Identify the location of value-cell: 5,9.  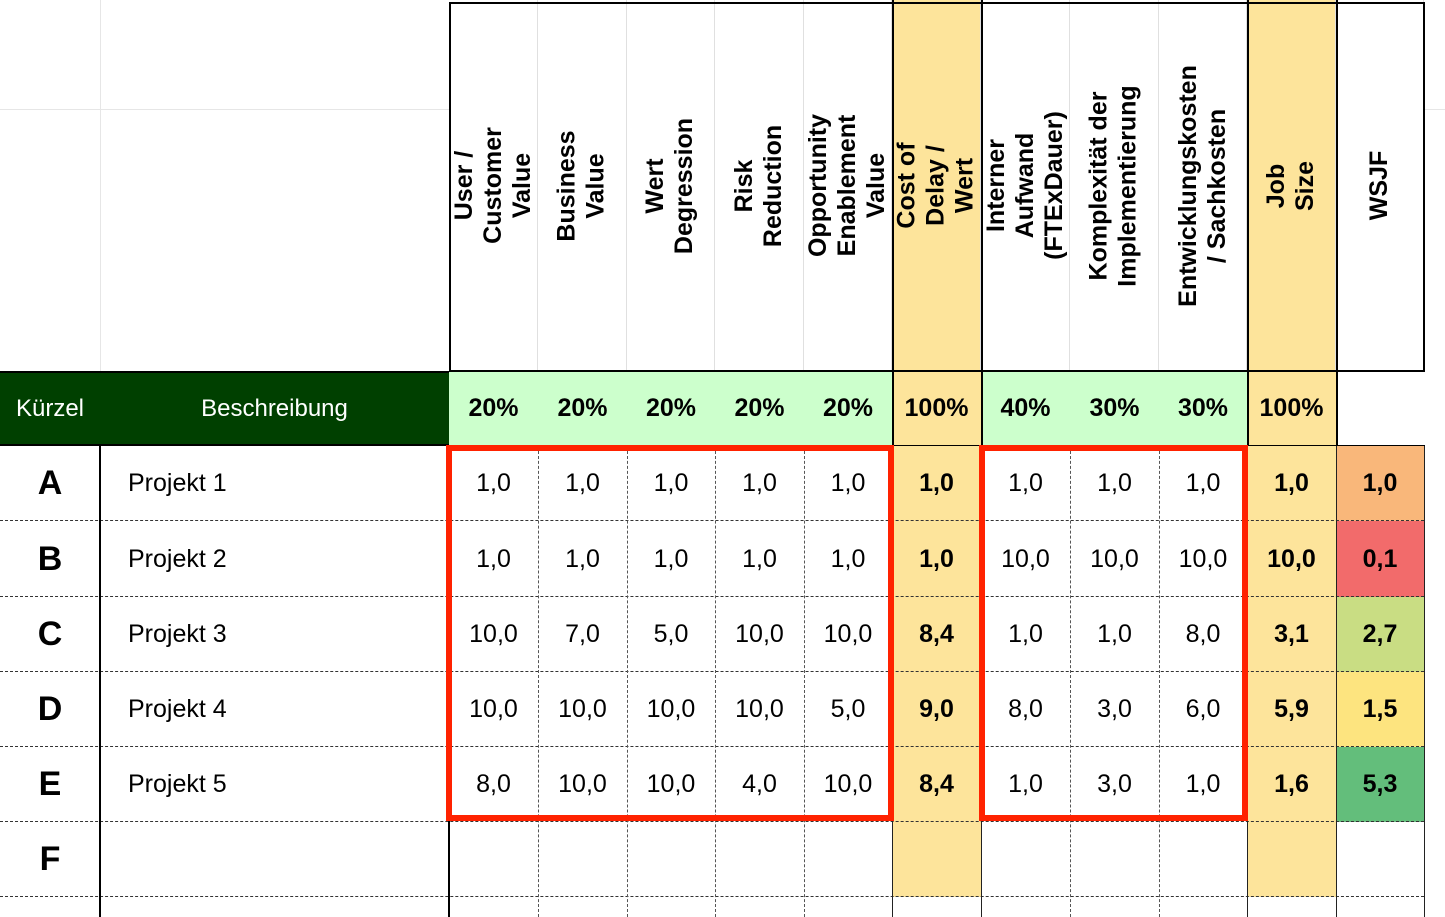
(1291, 709).